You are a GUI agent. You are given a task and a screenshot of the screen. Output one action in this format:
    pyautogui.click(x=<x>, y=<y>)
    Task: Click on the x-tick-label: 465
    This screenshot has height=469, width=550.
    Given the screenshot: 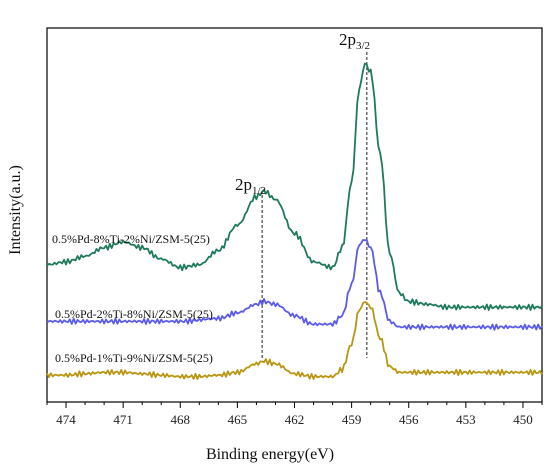 What is the action you would take?
    pyautogui.click(x=238, y=419)
    